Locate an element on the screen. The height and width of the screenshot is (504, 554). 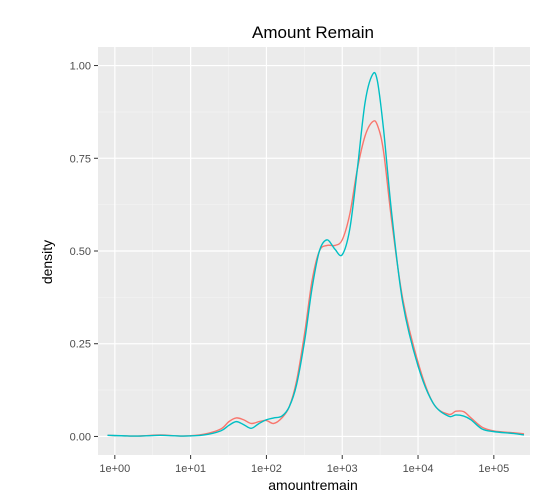
x-tick-label: 1e+02 is located at coordinates (266, 469).